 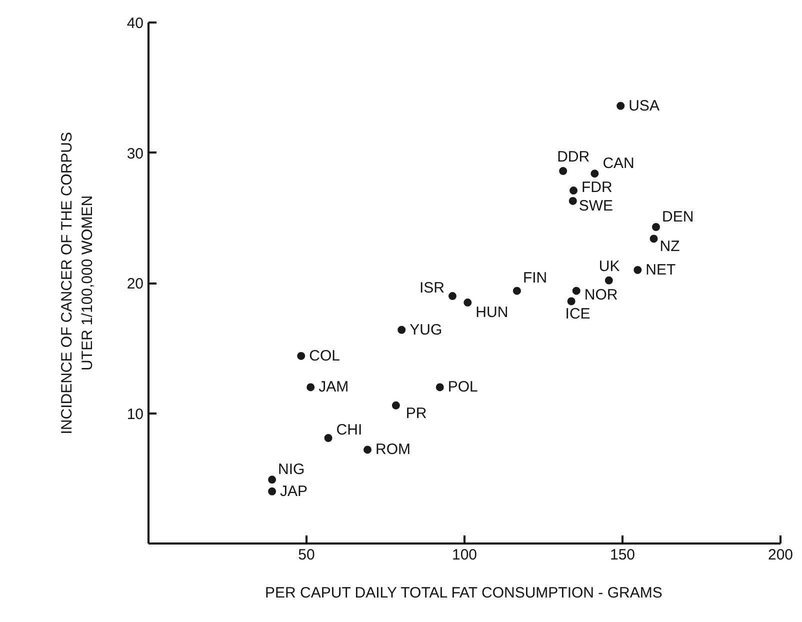 I want to click on annotation: ICE, so click(x=577, y=314).